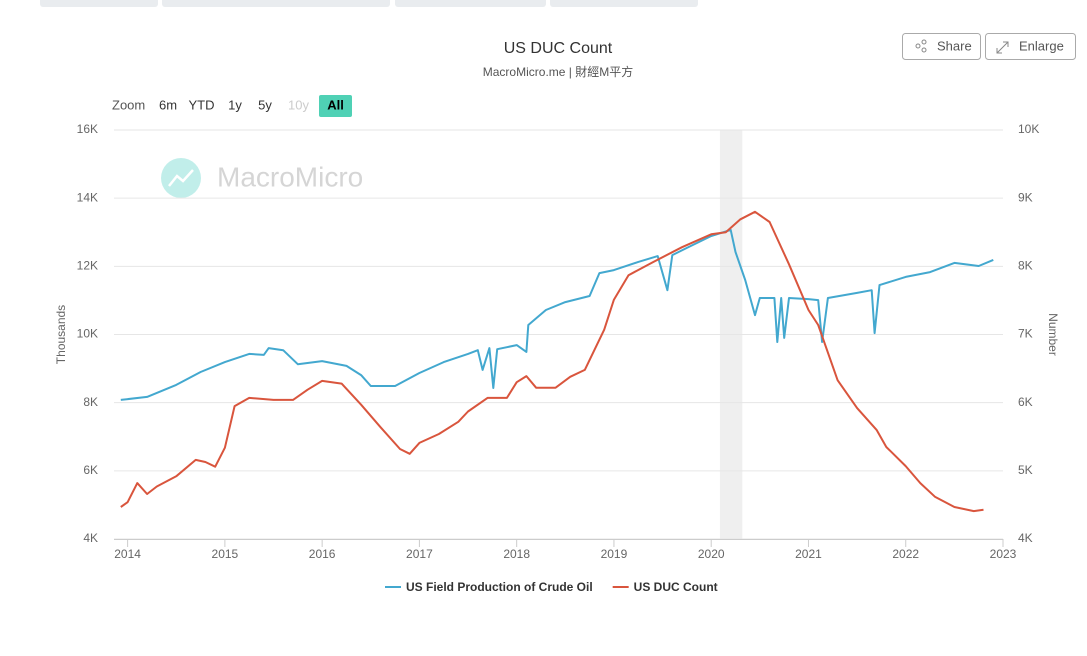  I want to click on range-button-bg, so click(335, 106).